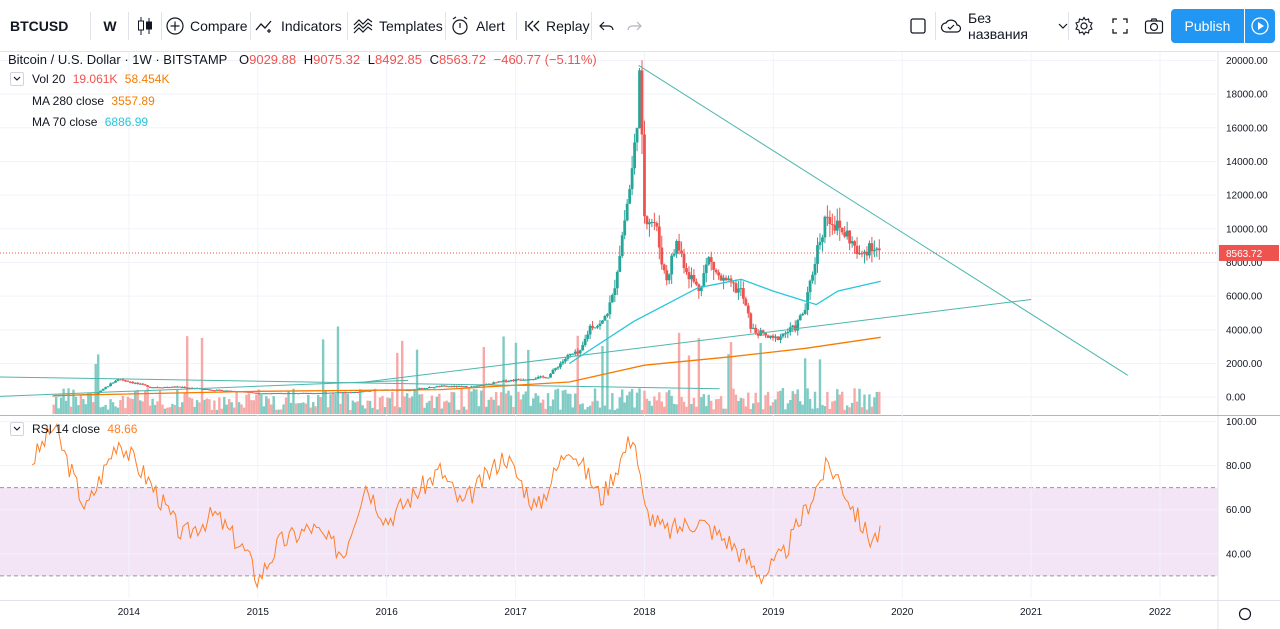 The height and width of the screenshot is (629, 1280). What do you see at coordinates (918, 26) in the screenshot?
I see `select-area-button` at bounding box center [918, 26].